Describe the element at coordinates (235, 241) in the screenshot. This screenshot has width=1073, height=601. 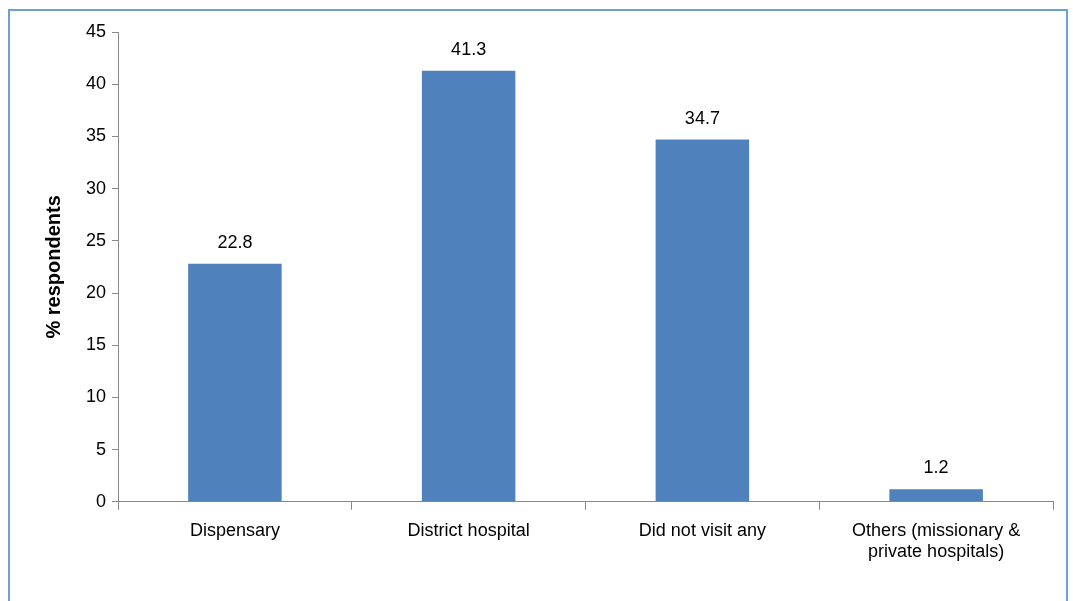
I see `data-label: 22.8` at that location.